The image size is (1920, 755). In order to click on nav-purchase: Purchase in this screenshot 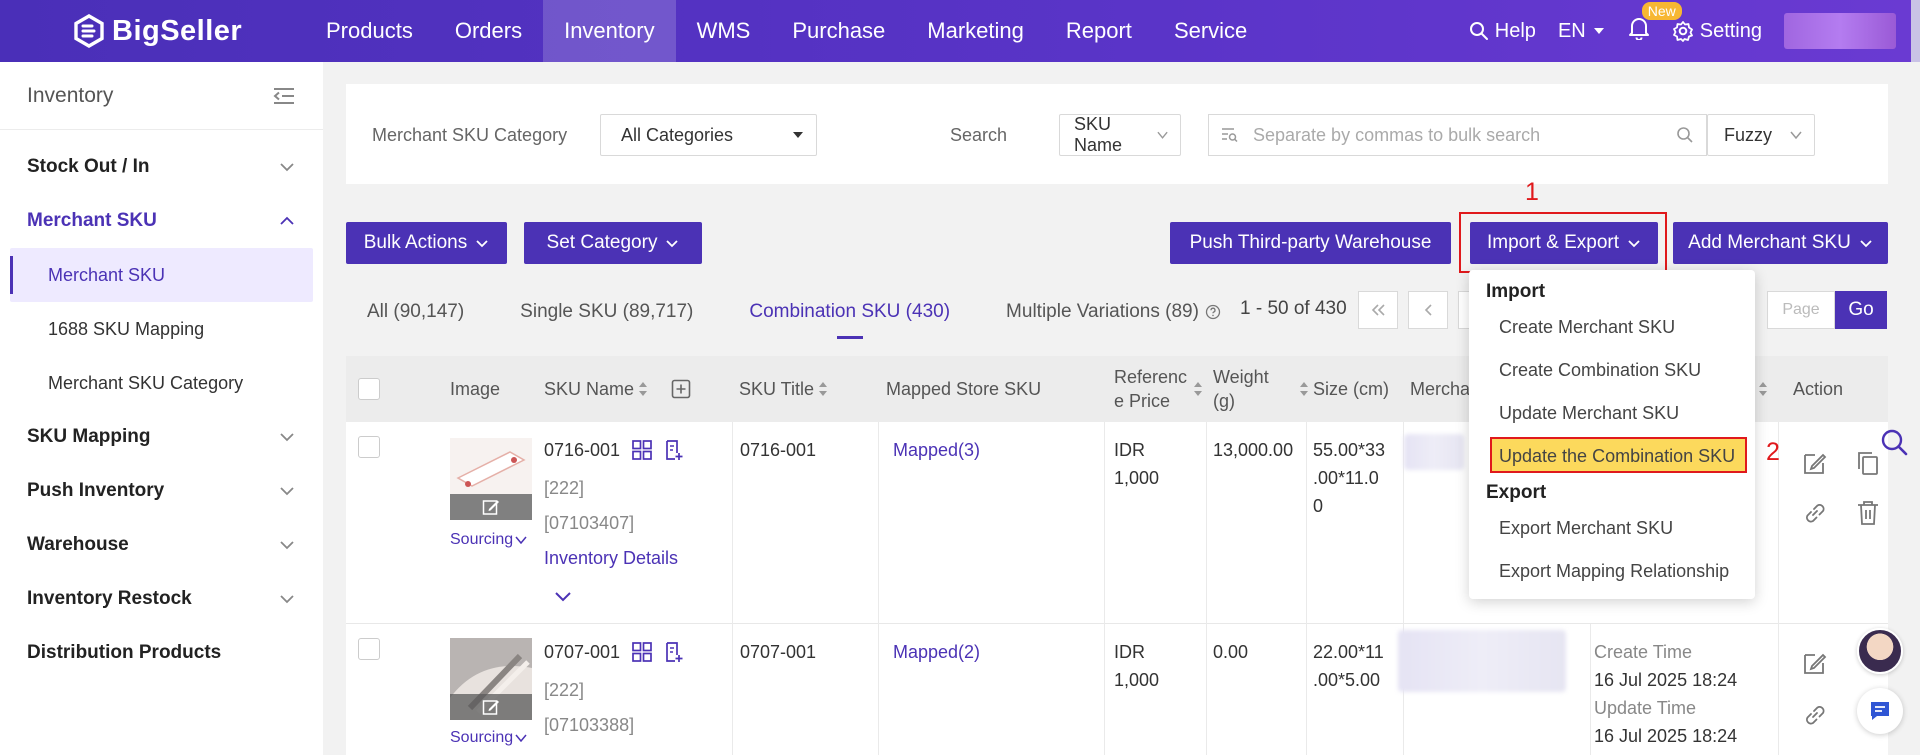, I will do `click(839, 30)`.